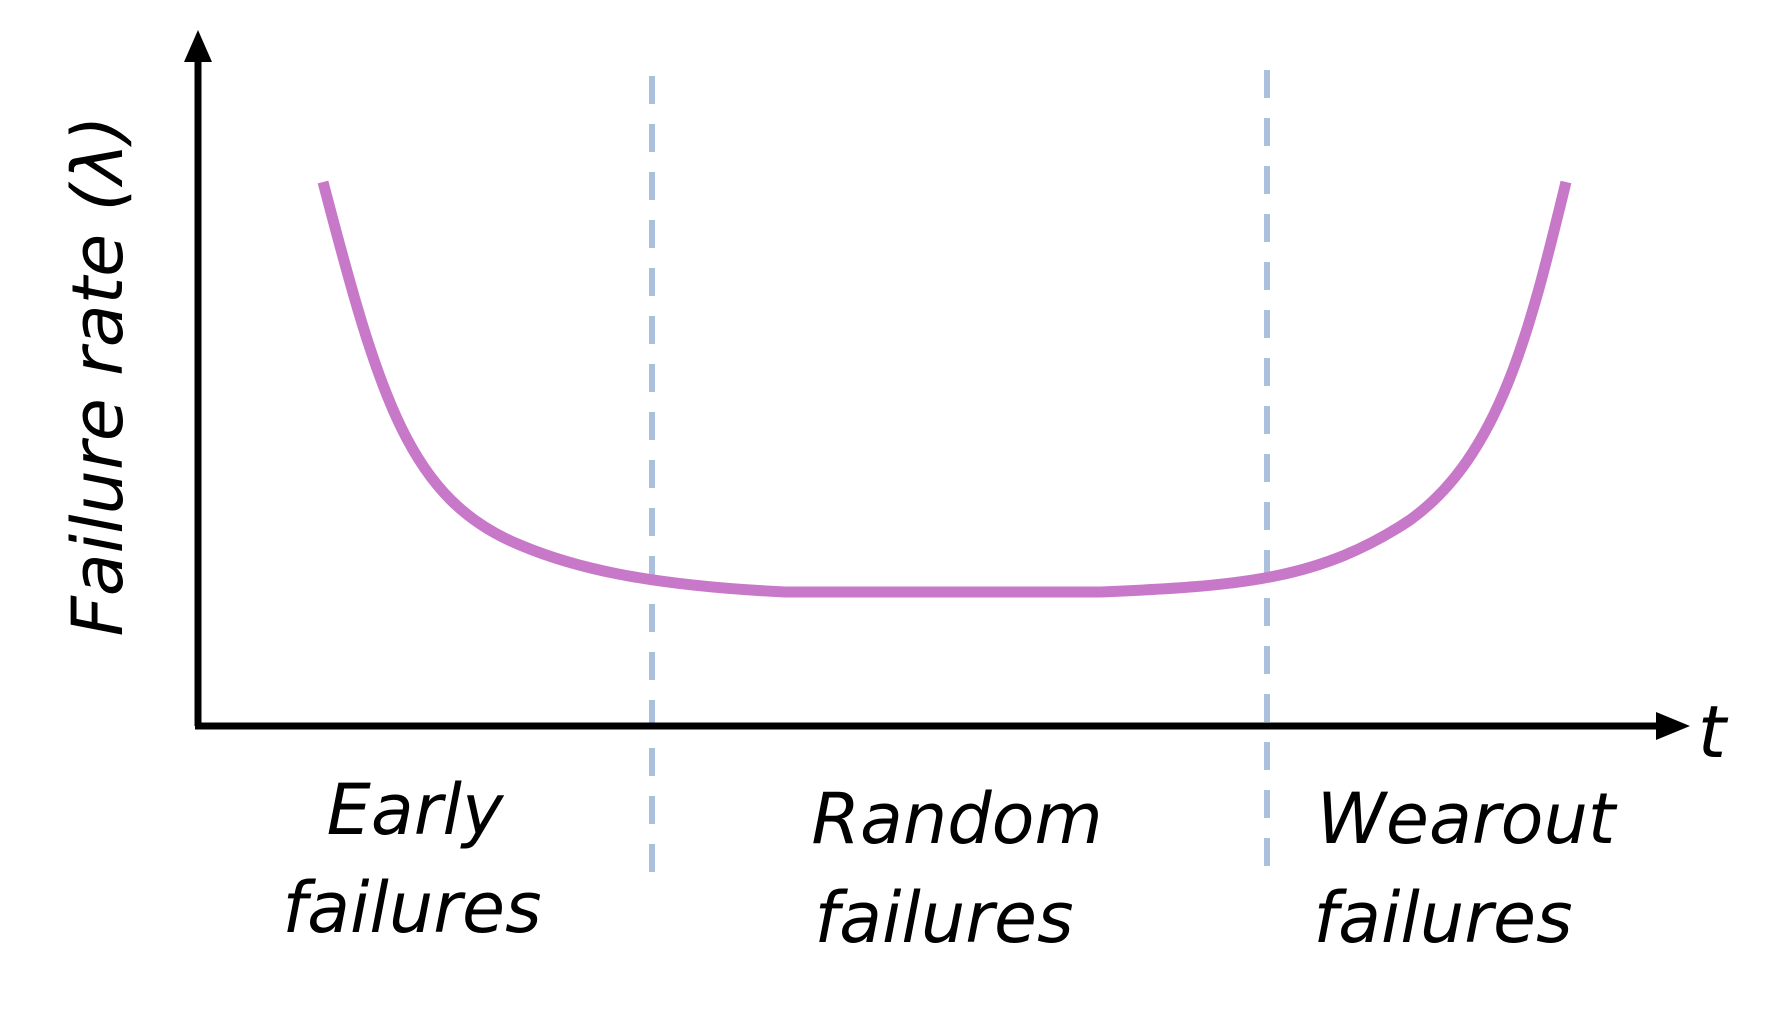  What do you see at coordinates (1713, 732) in the screenshot?
I see `x-axis-label: t` at bounding box center [1713, 732].